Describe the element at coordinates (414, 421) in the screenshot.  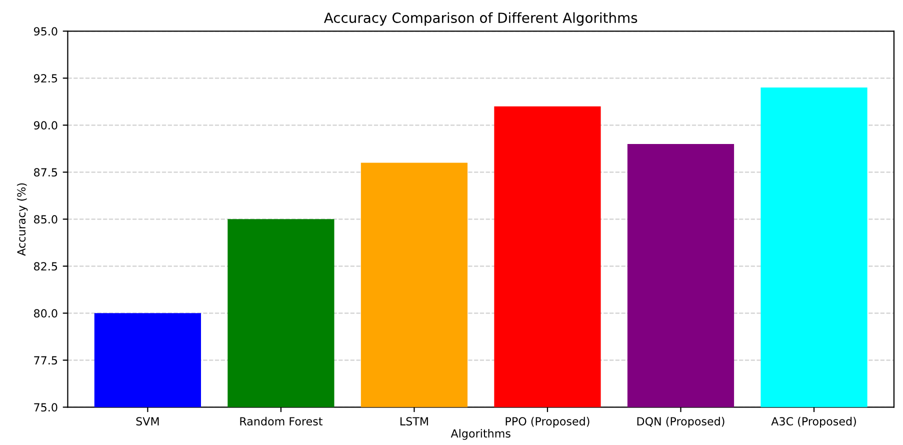
I see `x-tick-label: LSTM` at that location.